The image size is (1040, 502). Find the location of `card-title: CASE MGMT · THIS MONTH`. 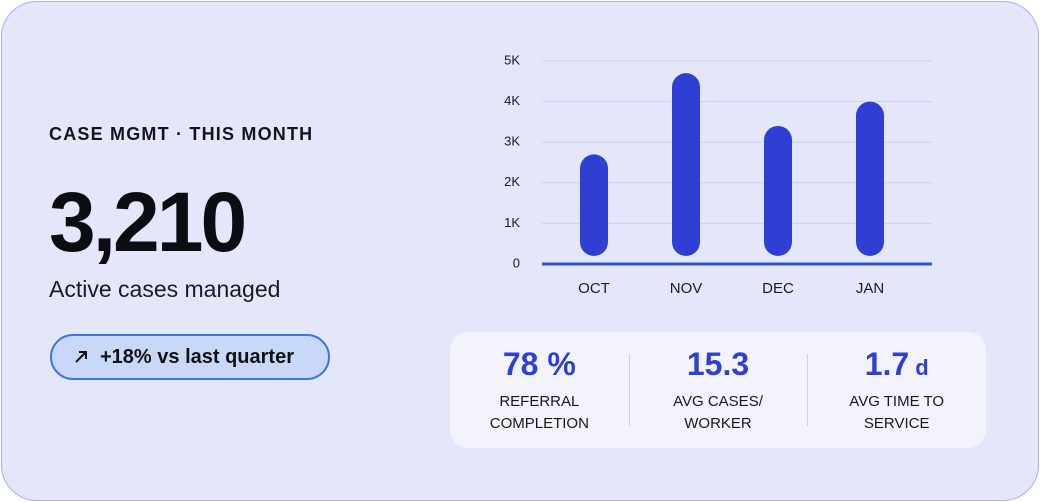

card-title: CASE MGMT · THIS MONTH is located at coordinates (181, 134).